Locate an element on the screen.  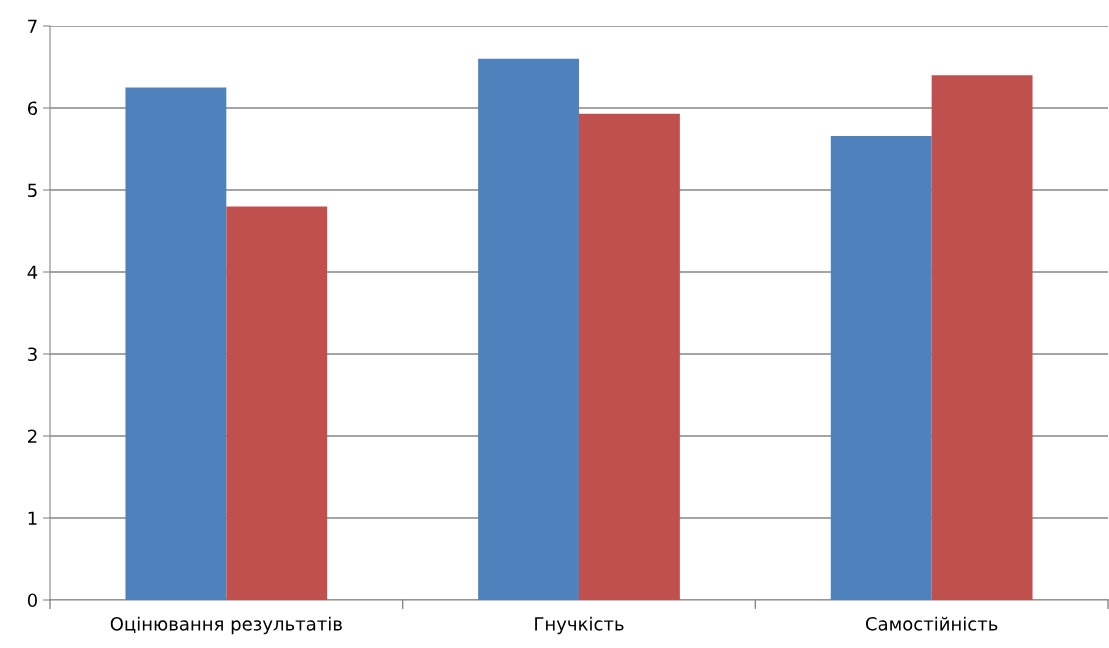
y-tick-label: 6 is located at coordinates (32, 108).